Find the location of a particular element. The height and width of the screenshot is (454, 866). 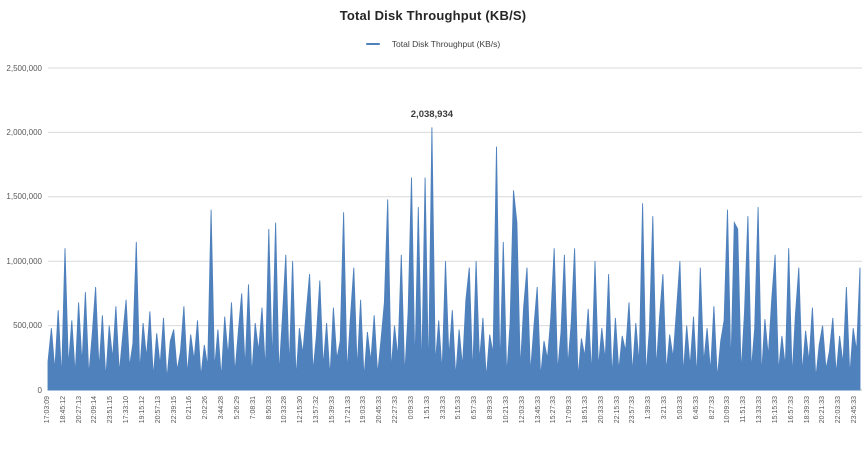

y-axis-label: 0 is located at coordinates (39, 390).